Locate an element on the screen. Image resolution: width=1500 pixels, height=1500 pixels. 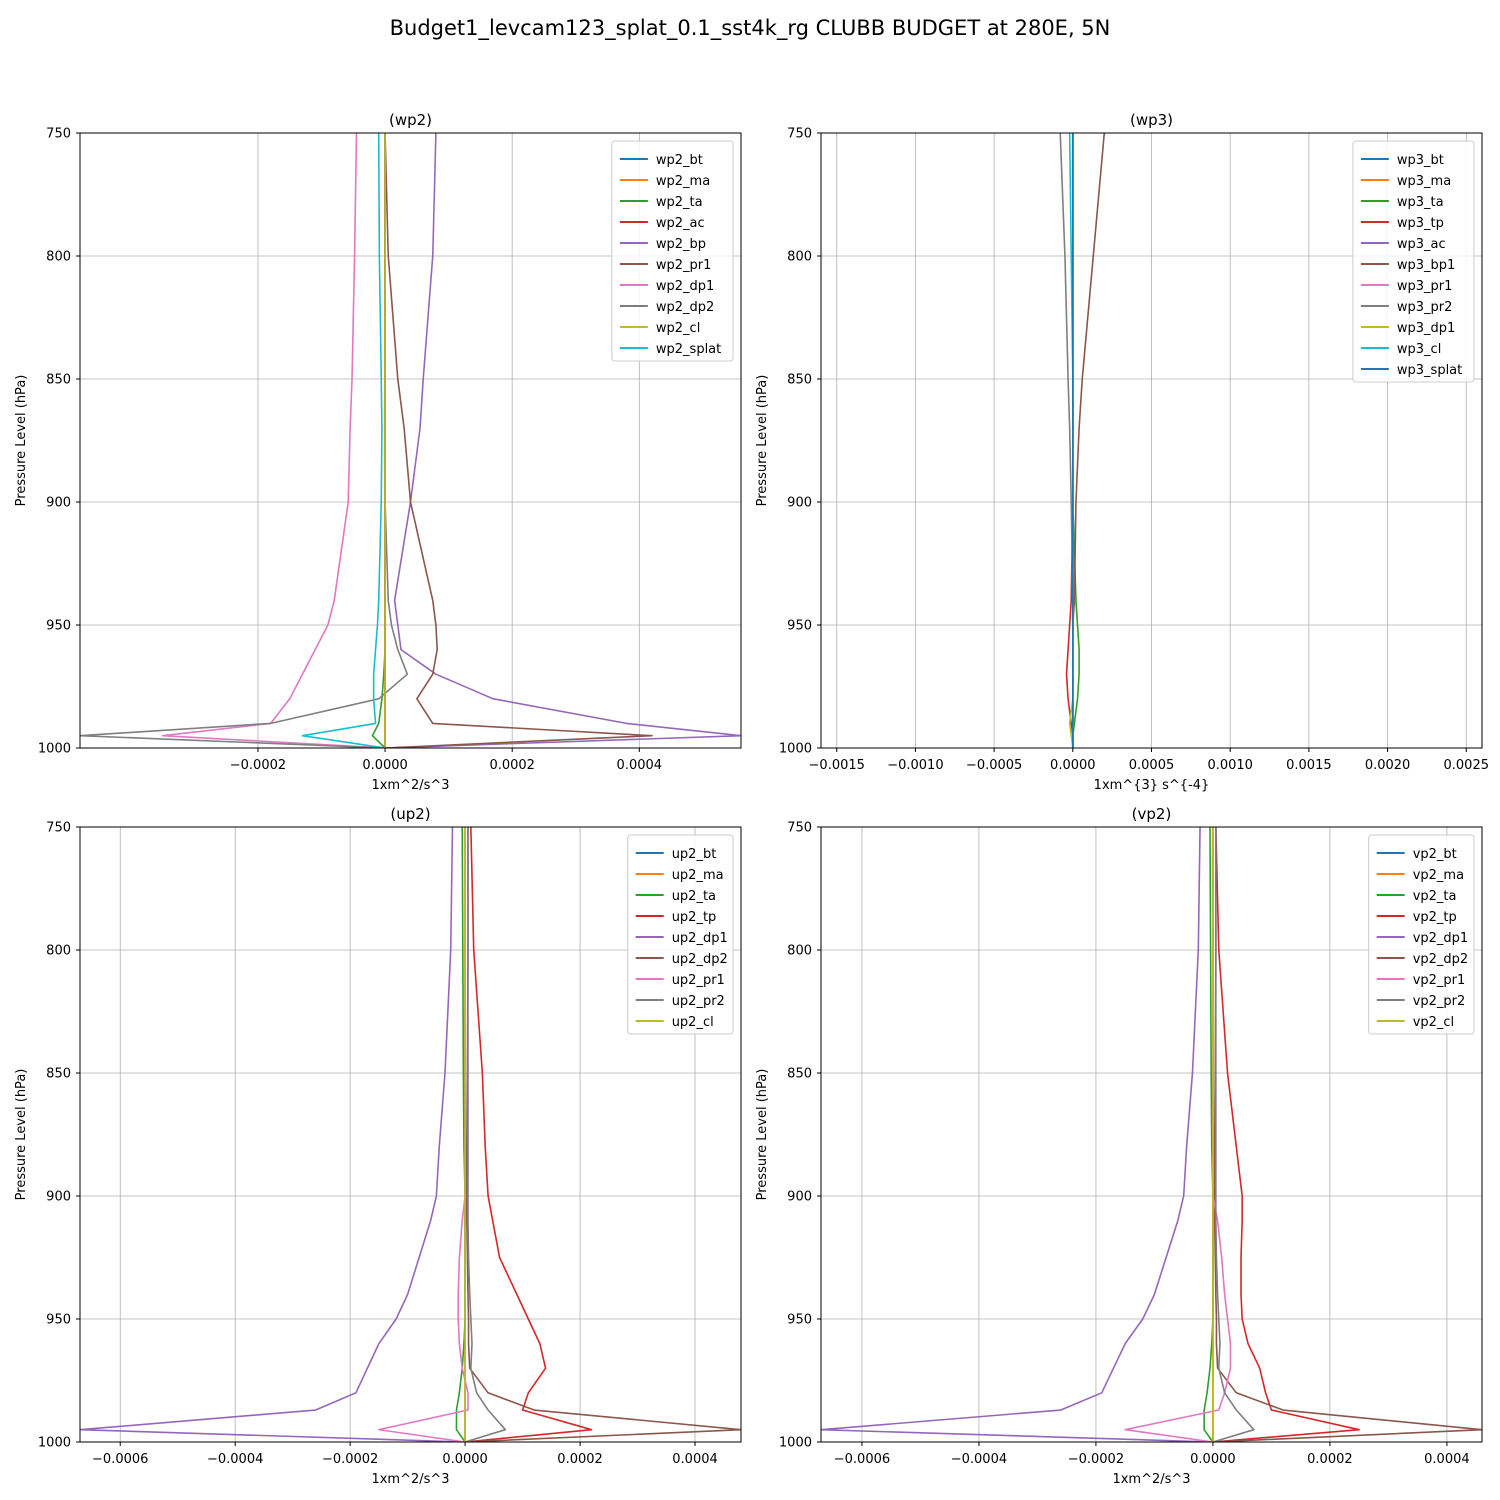
subplot-title: (wp3) is located at coordinates (1151, 120).